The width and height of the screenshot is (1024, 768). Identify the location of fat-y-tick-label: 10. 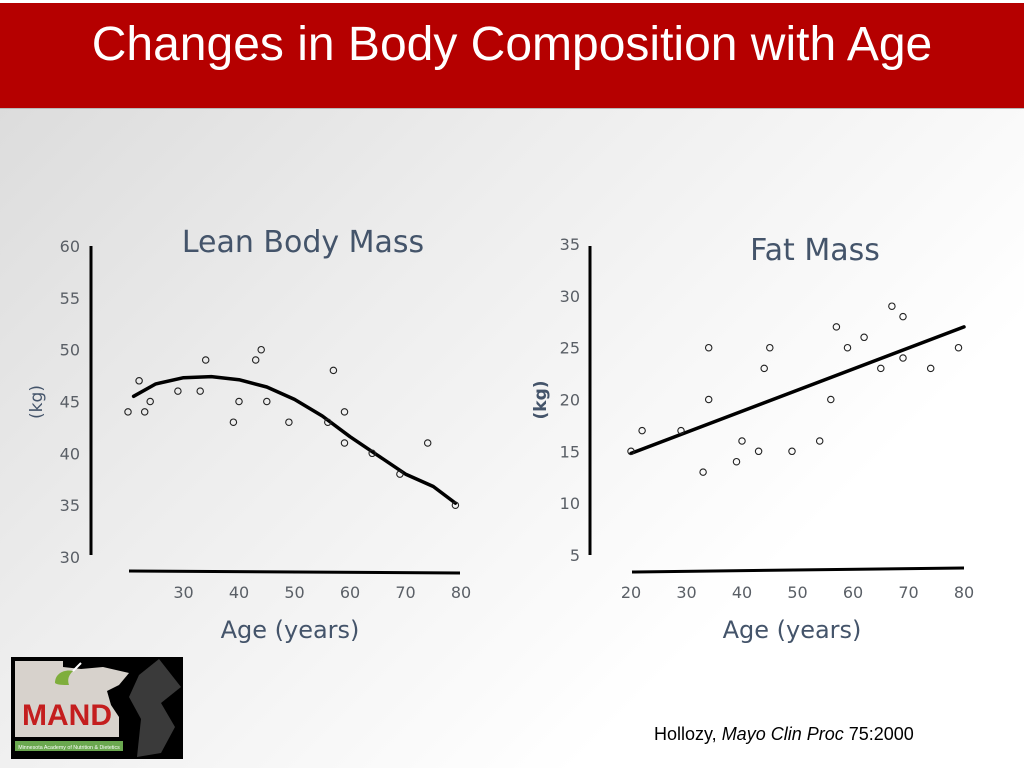
(570, 503).